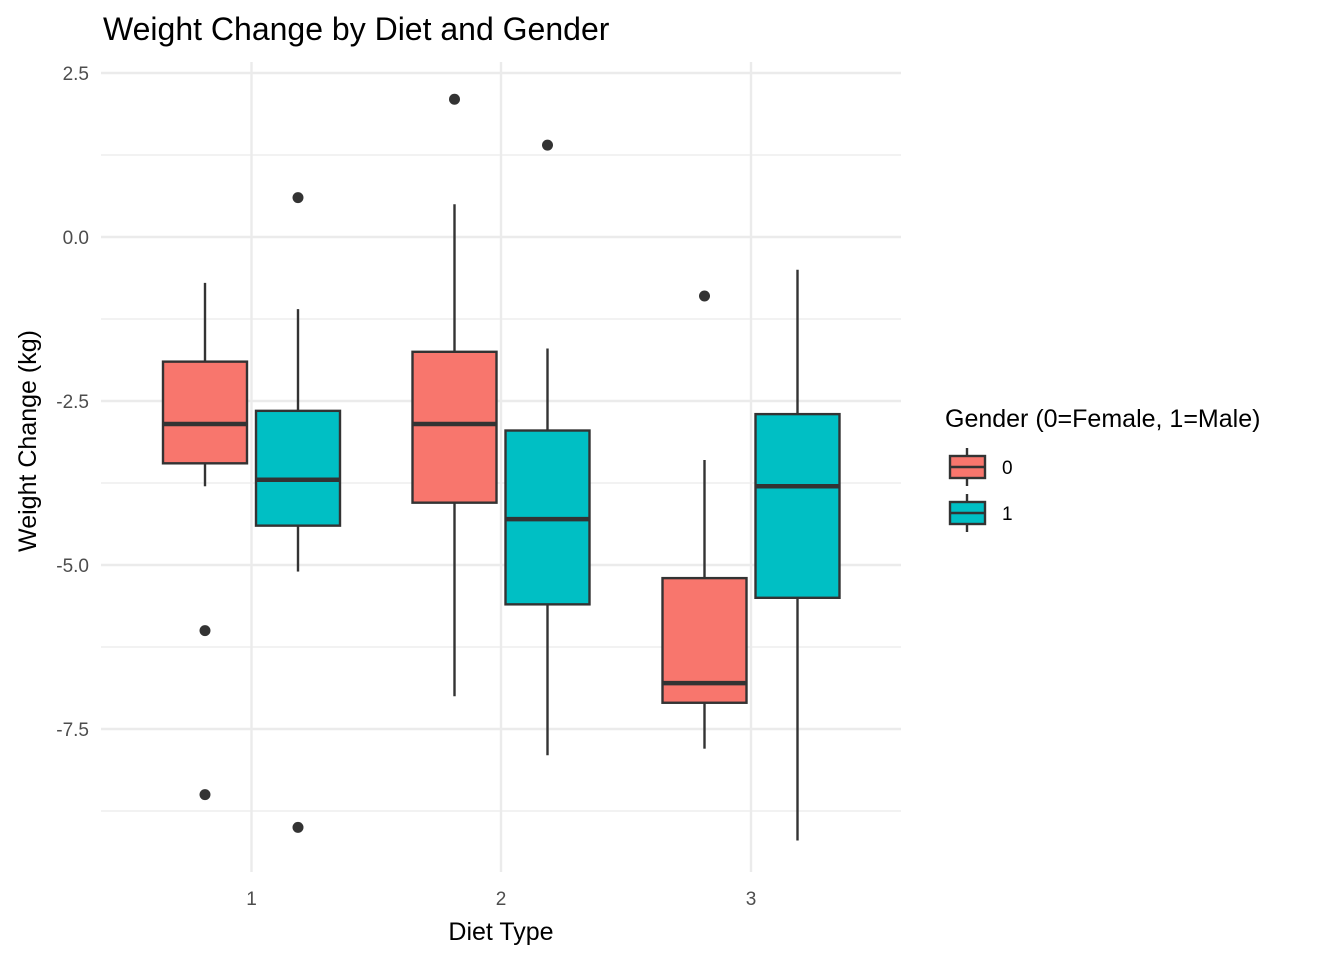  Describe the element at coordinates (72, 730) in the screenshot. I see `y-tick-label: -7.5` at that location.